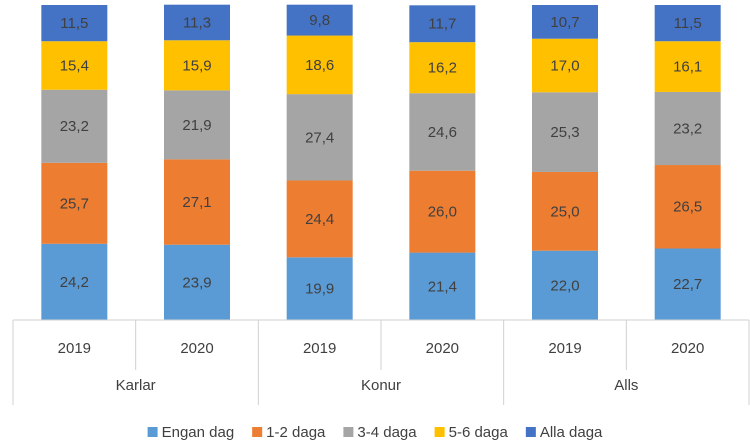 The height and width of the screenshot is (445, 750). I want to click on data-label: 24,6, so click(442, 132).